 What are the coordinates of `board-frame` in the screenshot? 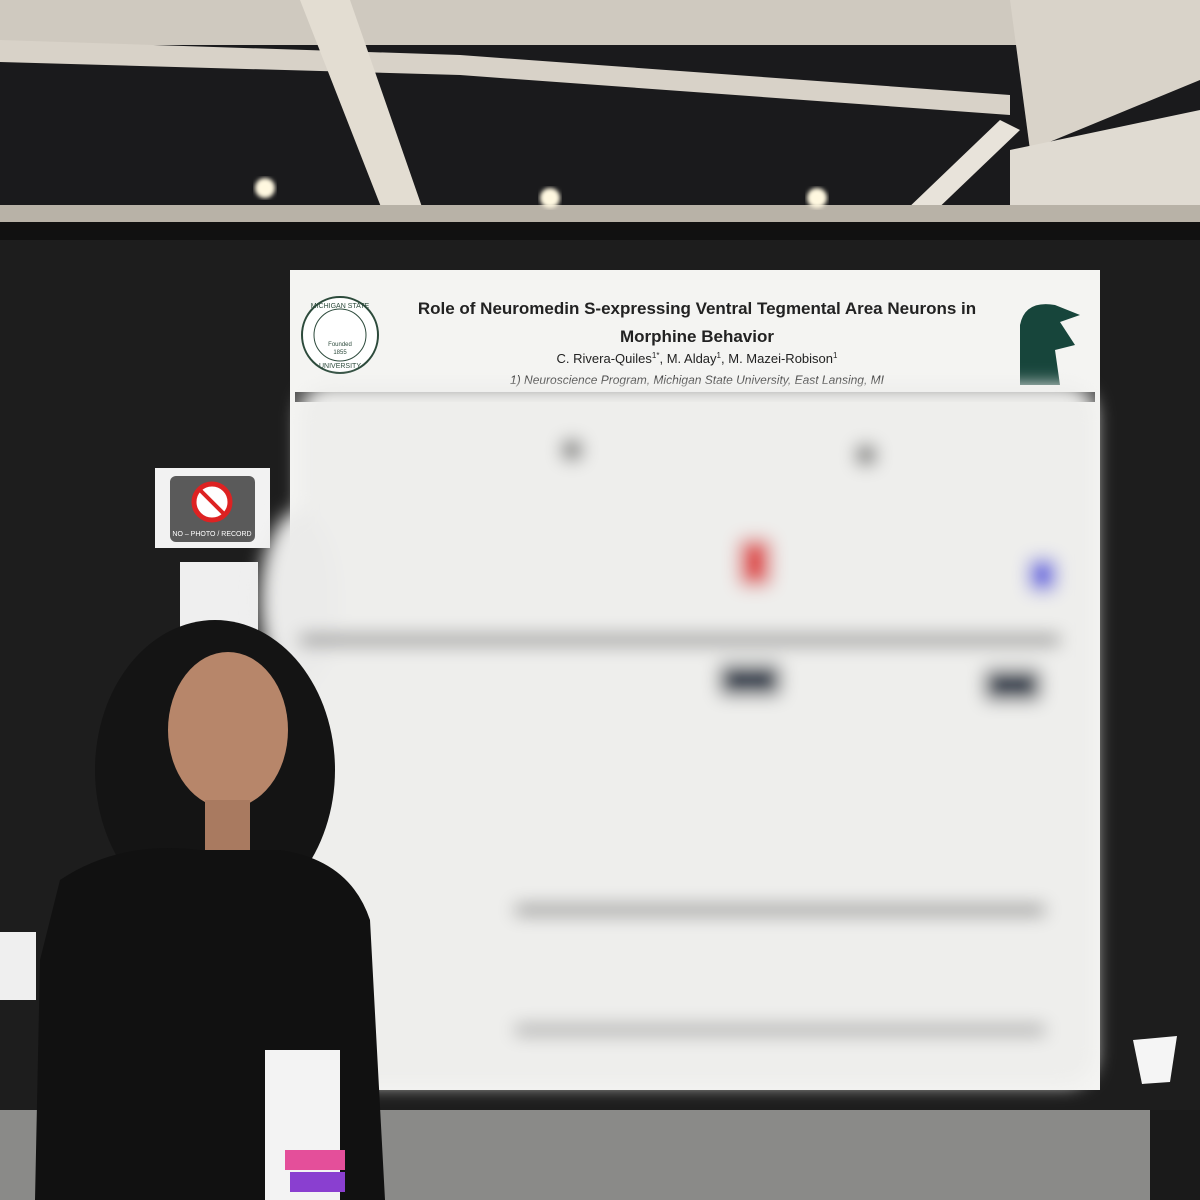 It's located at (600, 231).